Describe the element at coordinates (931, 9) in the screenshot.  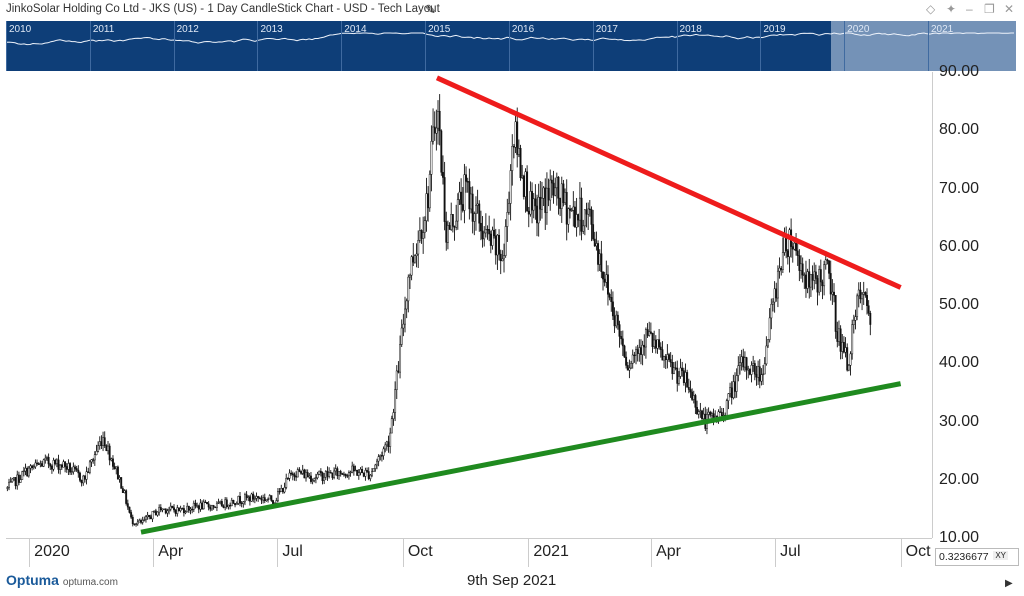
I see `diamond-icon: ◇` at that location.